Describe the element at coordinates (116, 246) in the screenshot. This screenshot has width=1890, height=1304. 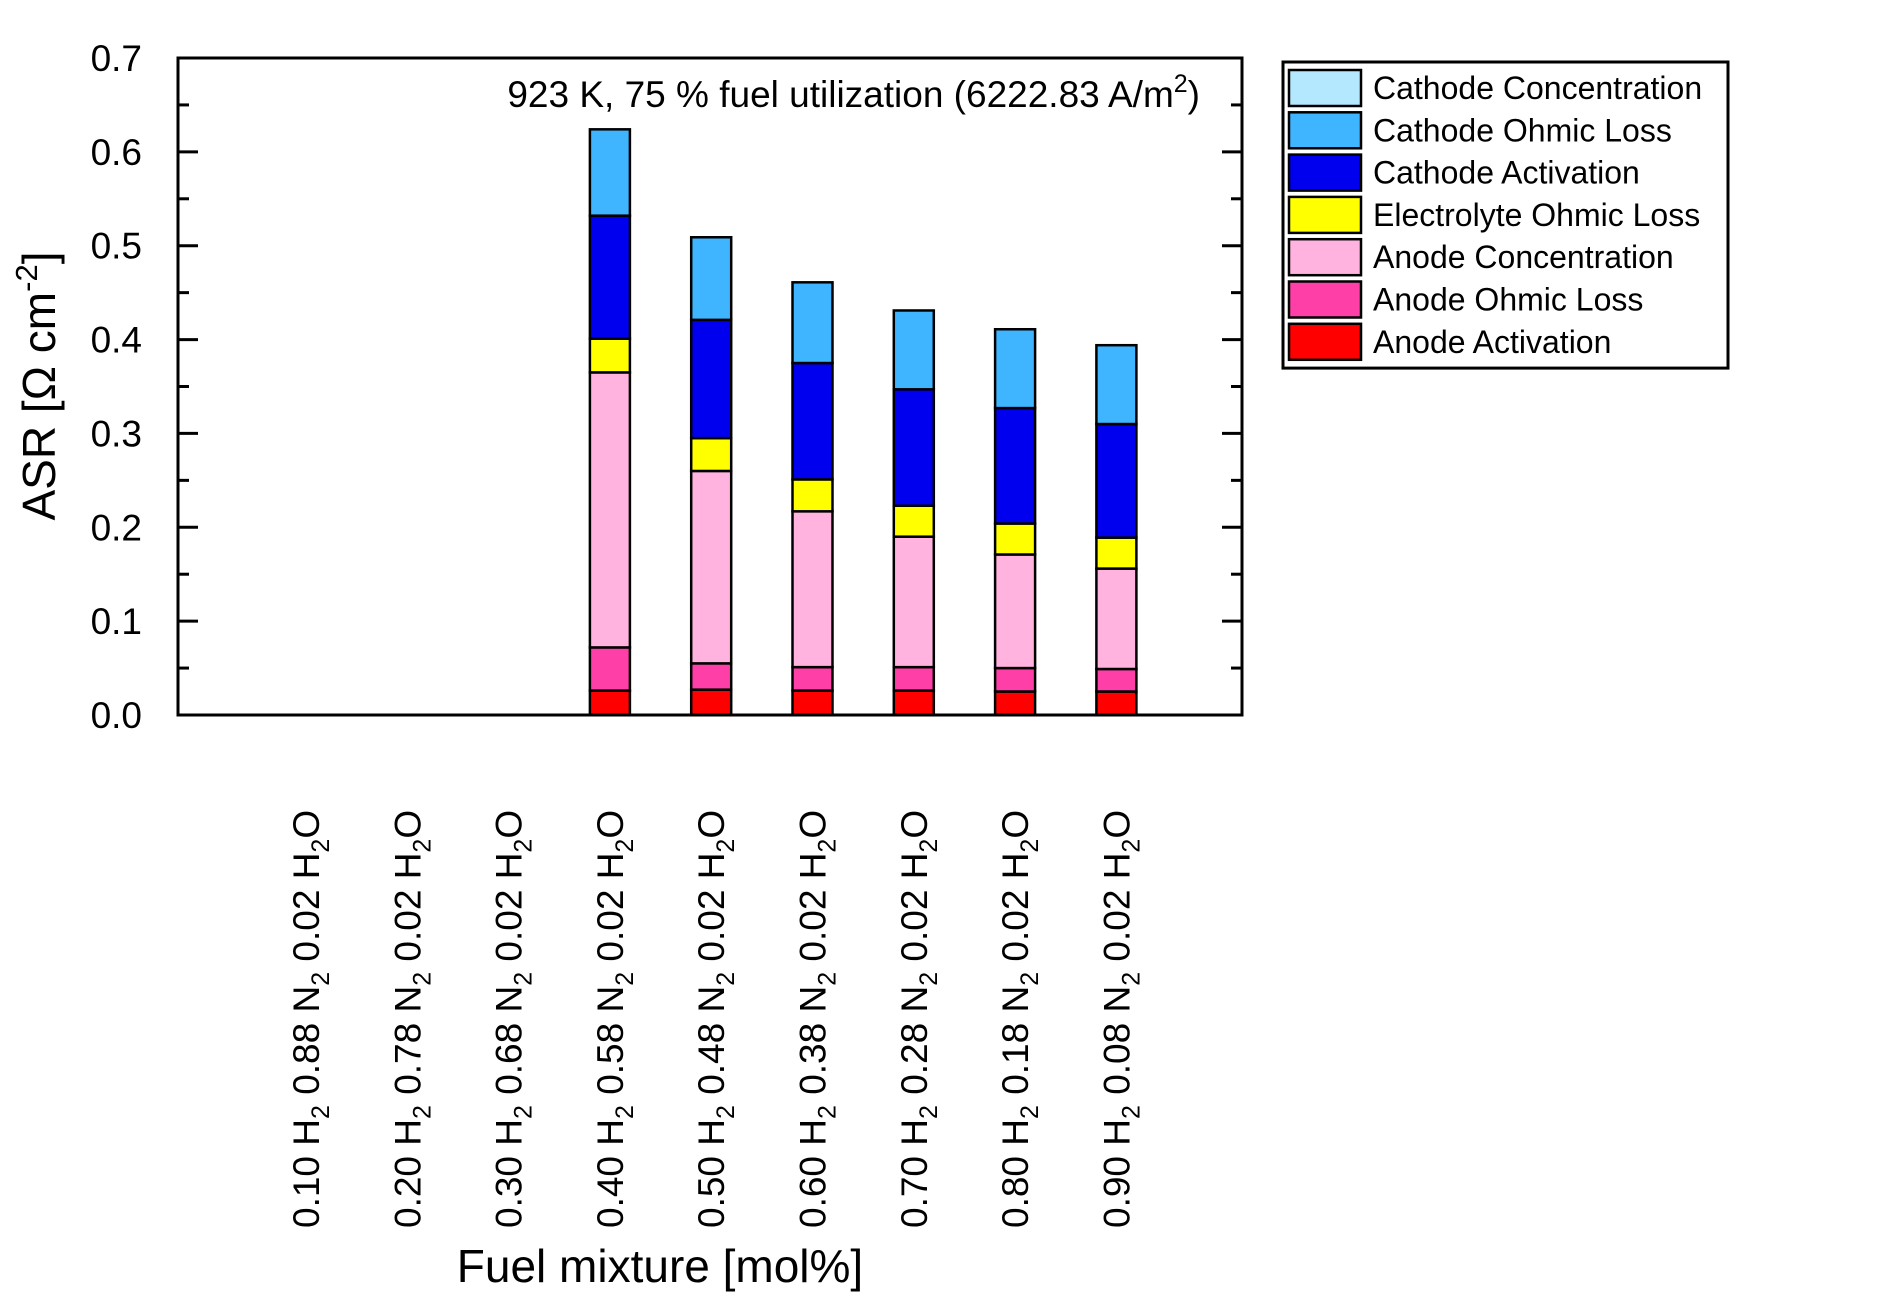
I see `y-tick-label: 0.5` at that location.